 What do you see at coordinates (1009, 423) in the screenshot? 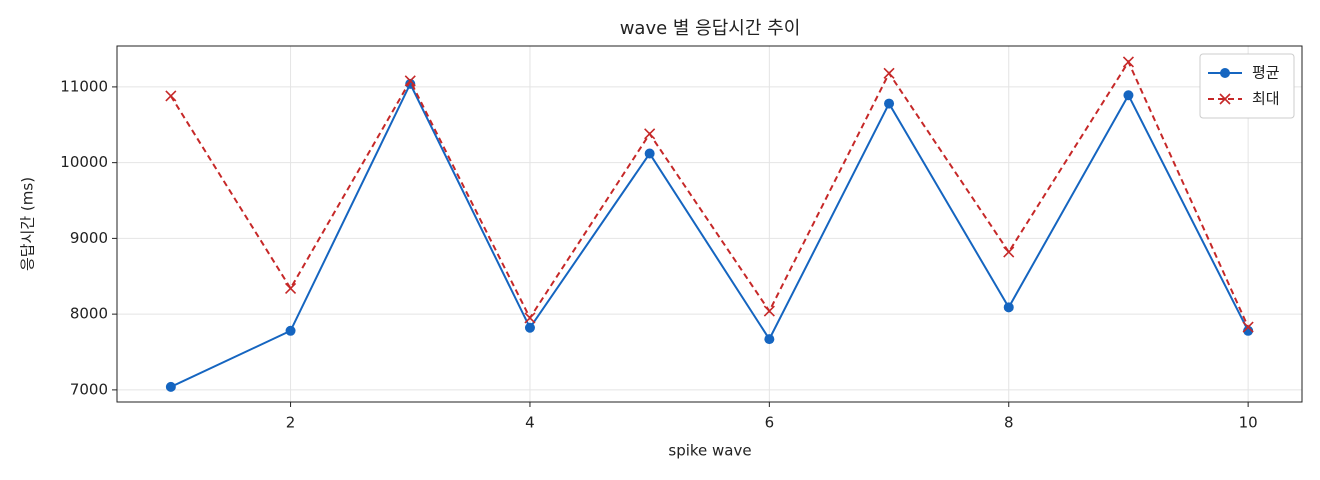
I see `x-tick-label: 8` at bounding box center [1009, 423].